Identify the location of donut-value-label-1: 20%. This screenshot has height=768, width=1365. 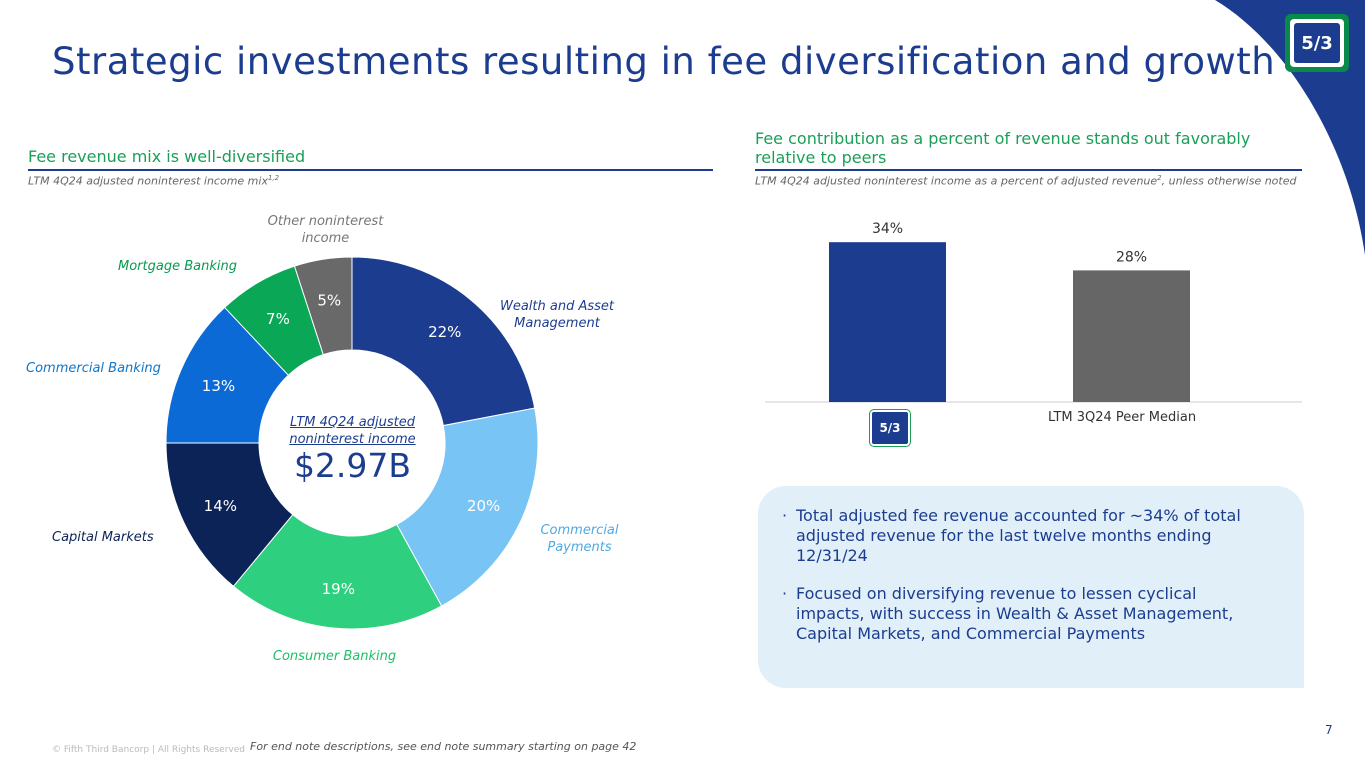
(483, 506).